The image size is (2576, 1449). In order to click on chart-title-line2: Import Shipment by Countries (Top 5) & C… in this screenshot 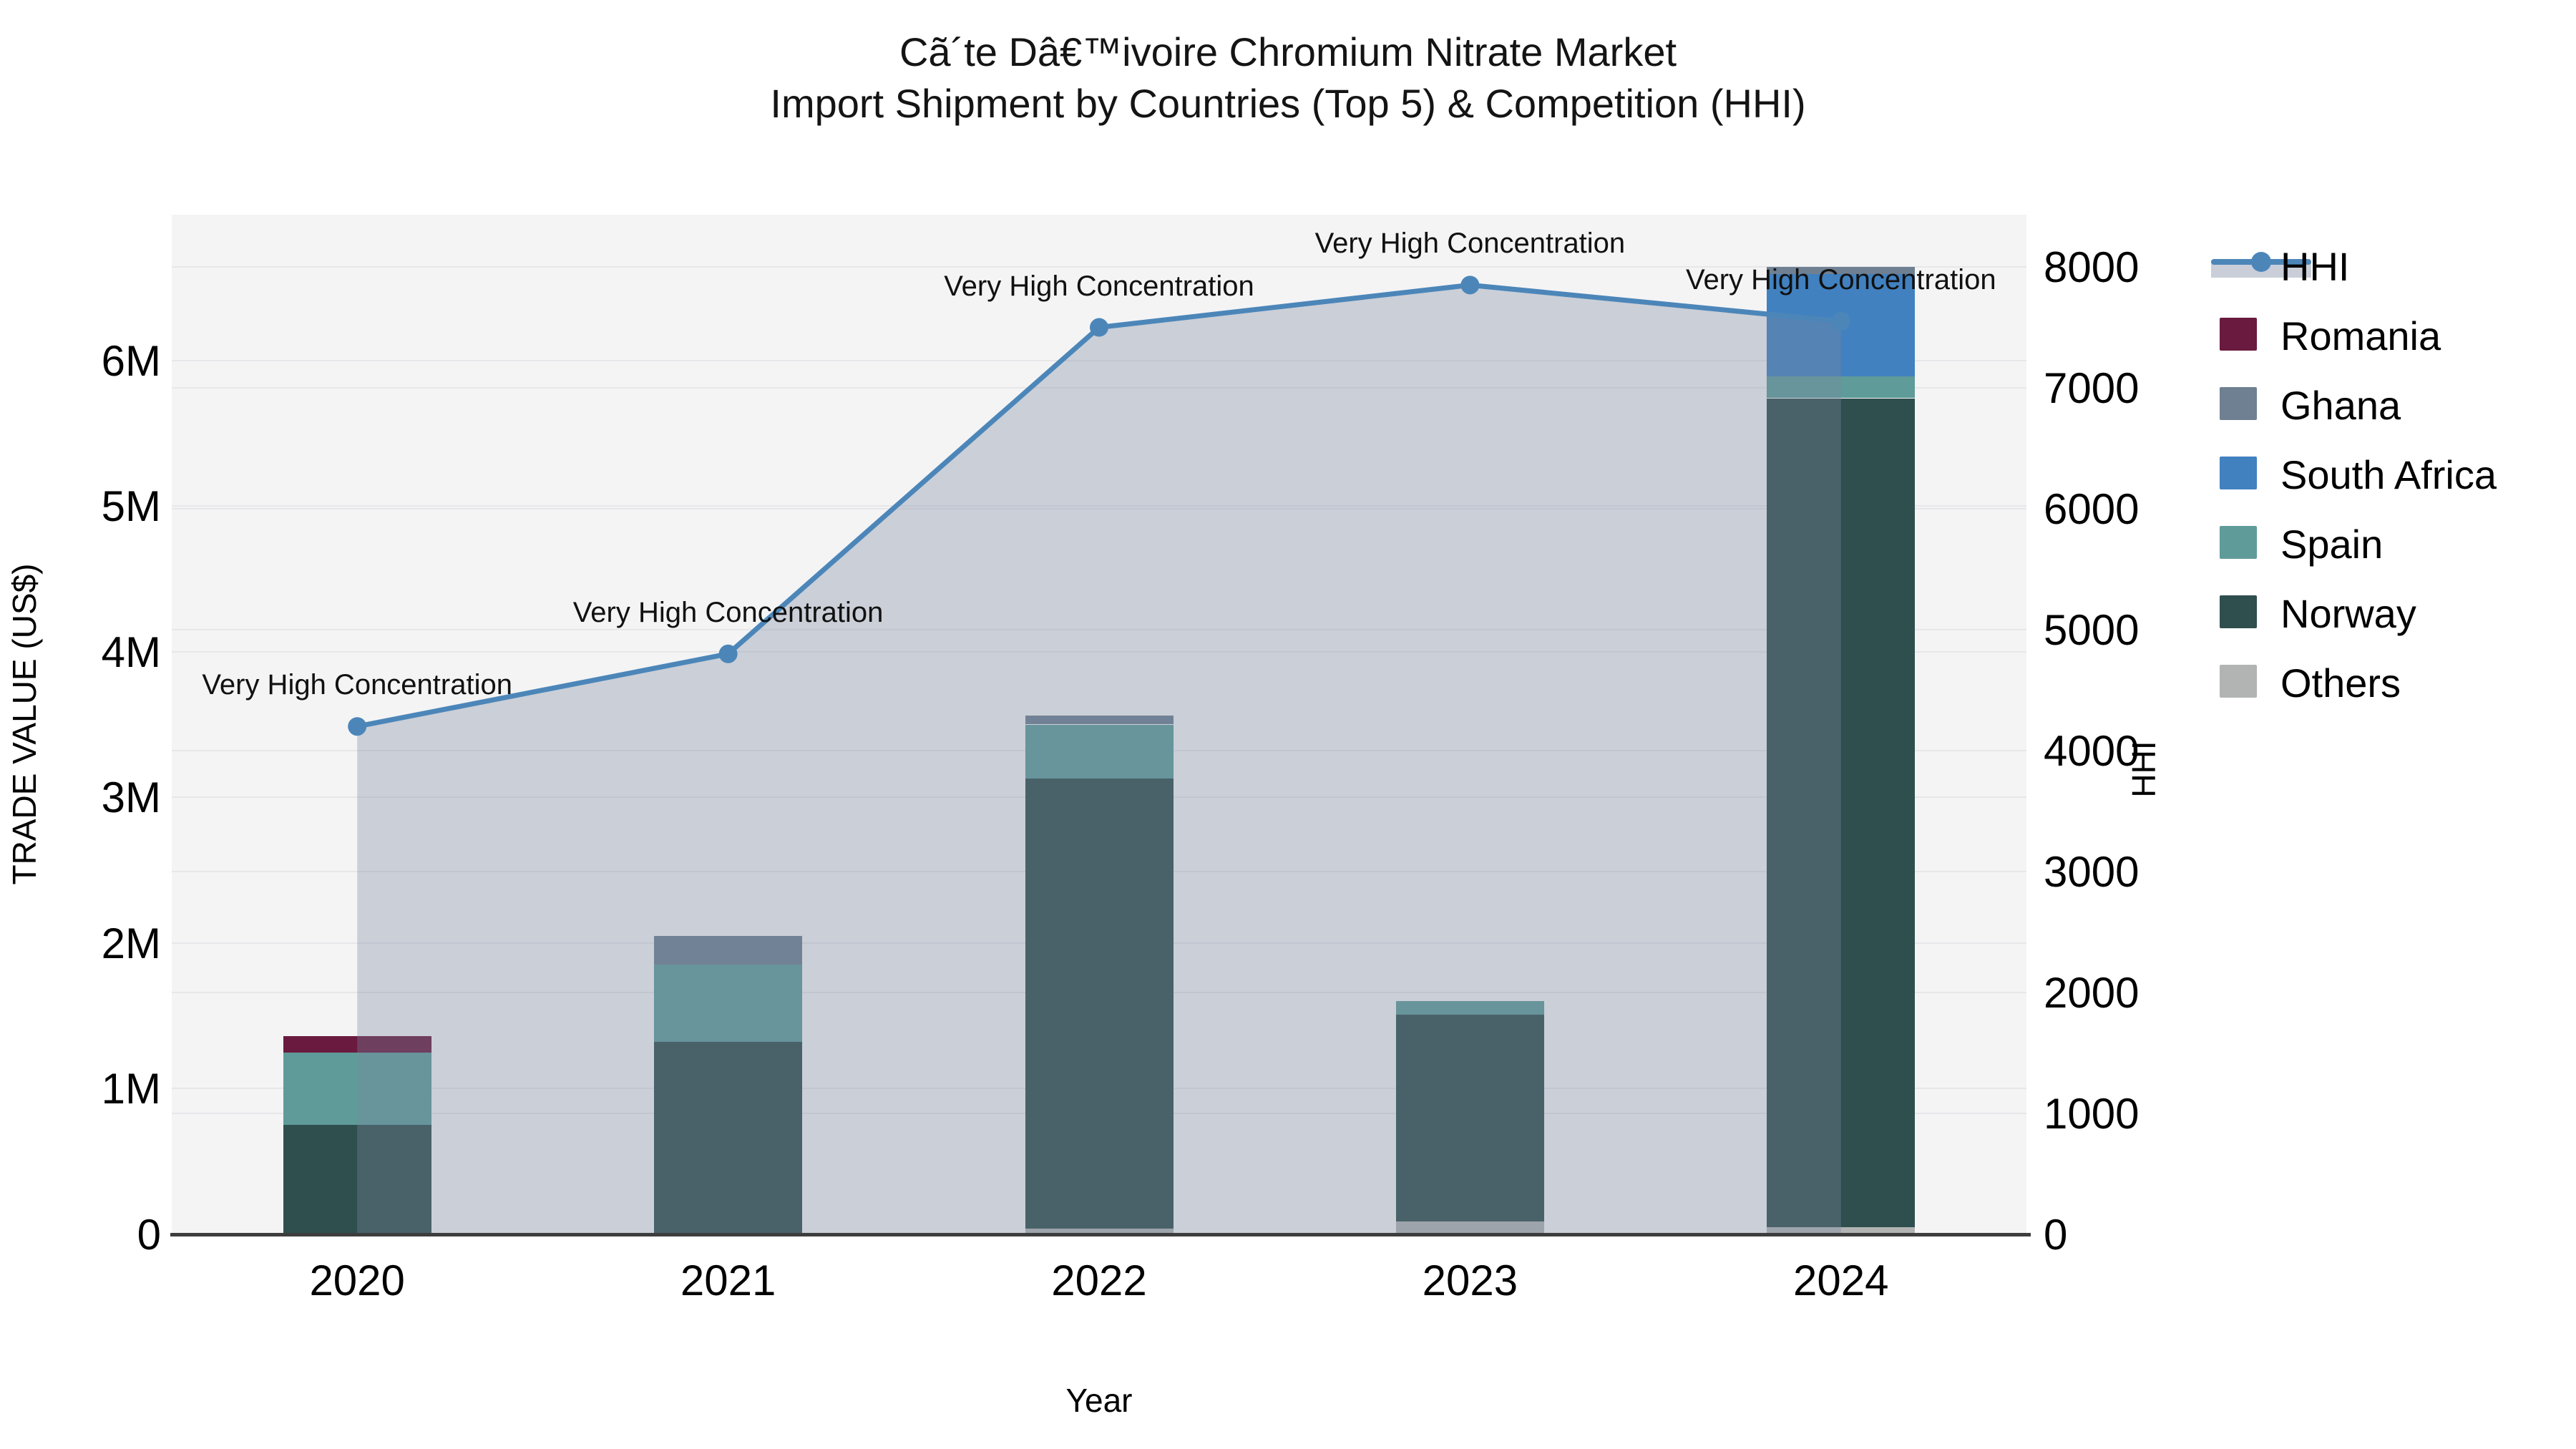, I will do `click(1288, 103)`.